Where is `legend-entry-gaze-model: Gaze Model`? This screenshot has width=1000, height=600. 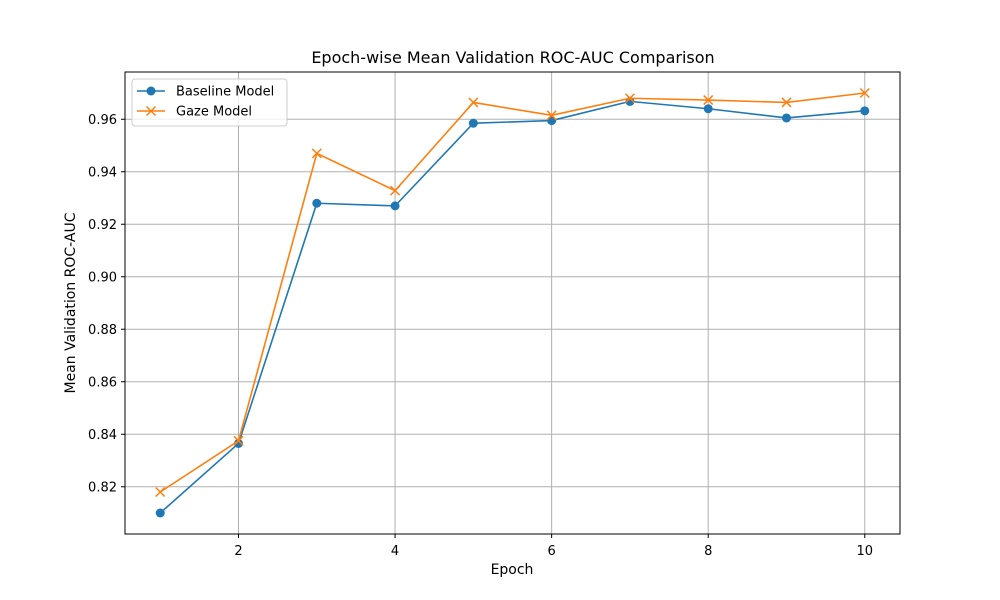
legend-entry-gaze-model: Gaze Model is located at coordinates (194, 112).